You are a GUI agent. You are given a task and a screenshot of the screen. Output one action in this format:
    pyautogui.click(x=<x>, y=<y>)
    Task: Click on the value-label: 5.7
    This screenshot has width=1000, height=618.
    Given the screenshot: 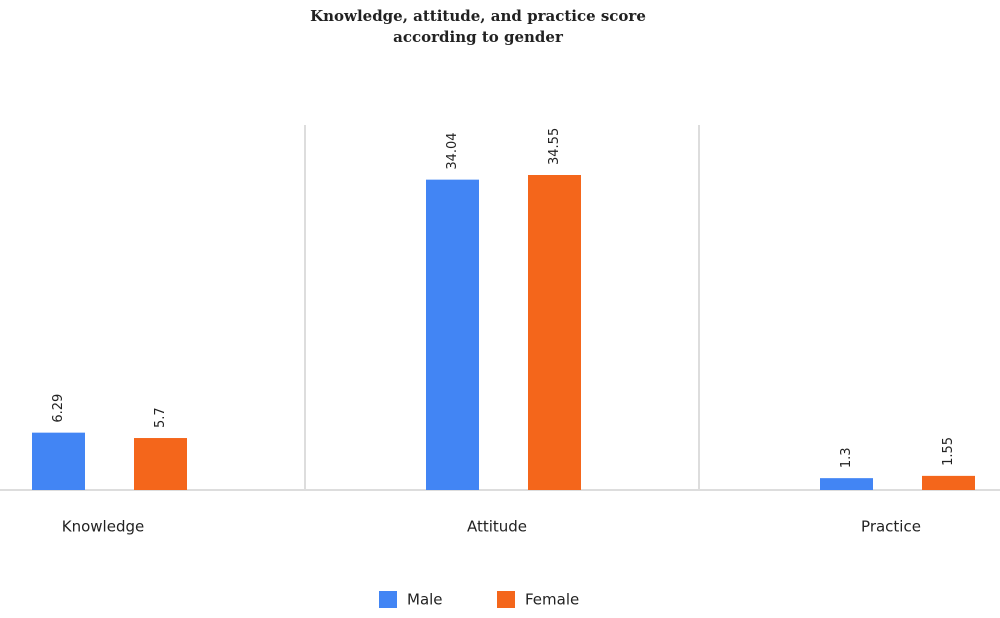 What is the action you would take?
    pyautogui.click(x=160, y=417)
    